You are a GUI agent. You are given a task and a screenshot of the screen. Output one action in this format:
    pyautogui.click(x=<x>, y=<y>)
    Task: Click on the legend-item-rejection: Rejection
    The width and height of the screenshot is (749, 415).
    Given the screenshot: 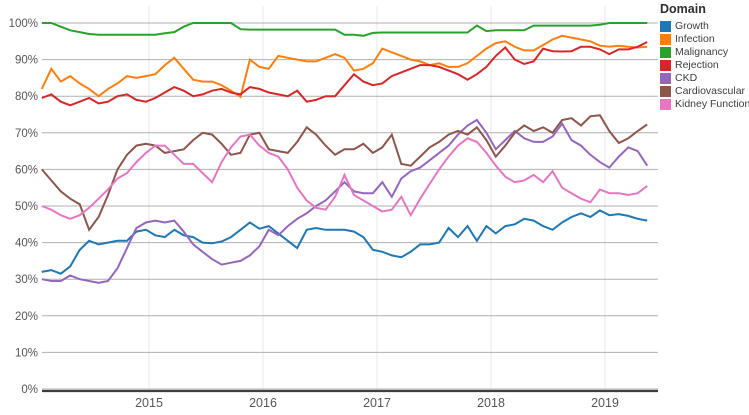 What is the action you would take?
    pyautogui.click(x=704, y=65)
    